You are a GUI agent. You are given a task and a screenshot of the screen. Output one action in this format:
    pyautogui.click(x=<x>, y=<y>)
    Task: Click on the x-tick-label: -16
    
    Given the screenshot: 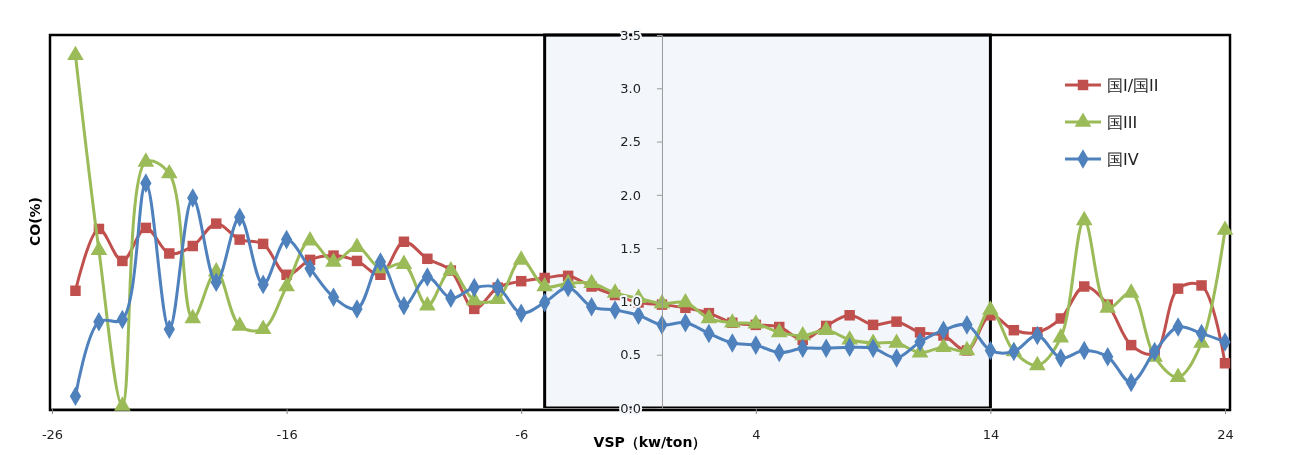 What is the action you would take?
    pyautogui.click(x=287, y=435)
    